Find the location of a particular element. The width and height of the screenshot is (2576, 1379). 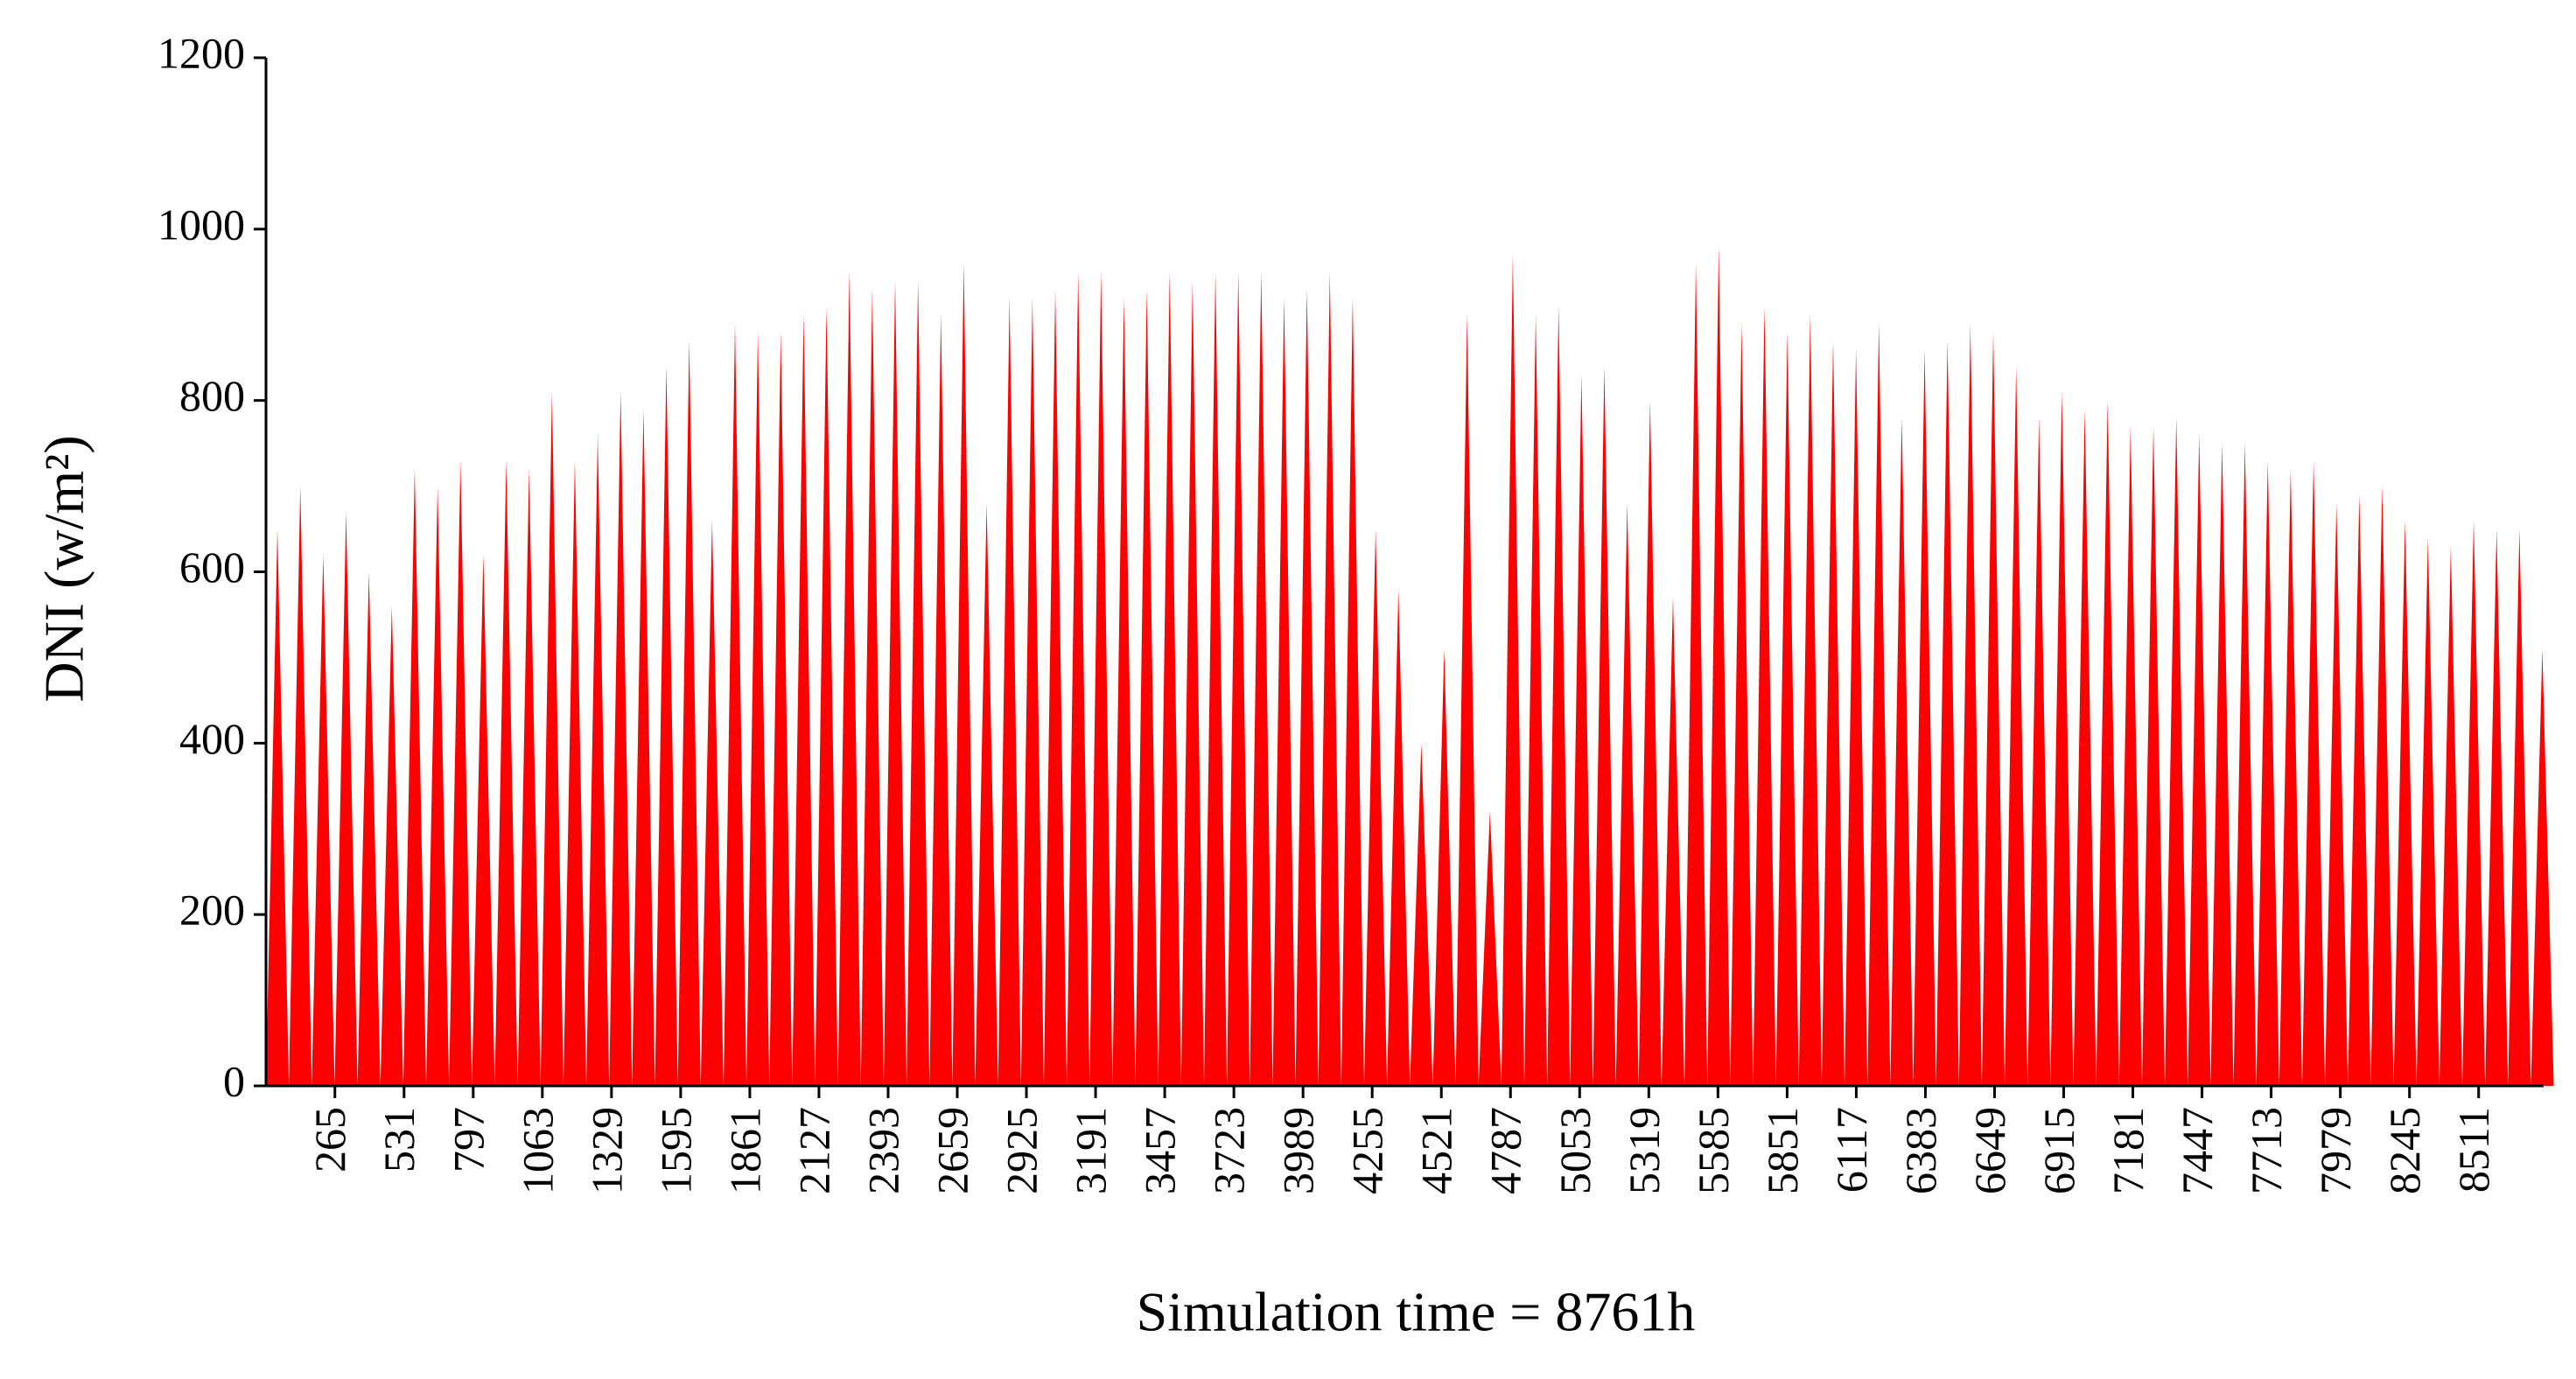

x-tick-label: 2127 is located at coordinates (813, 1150).